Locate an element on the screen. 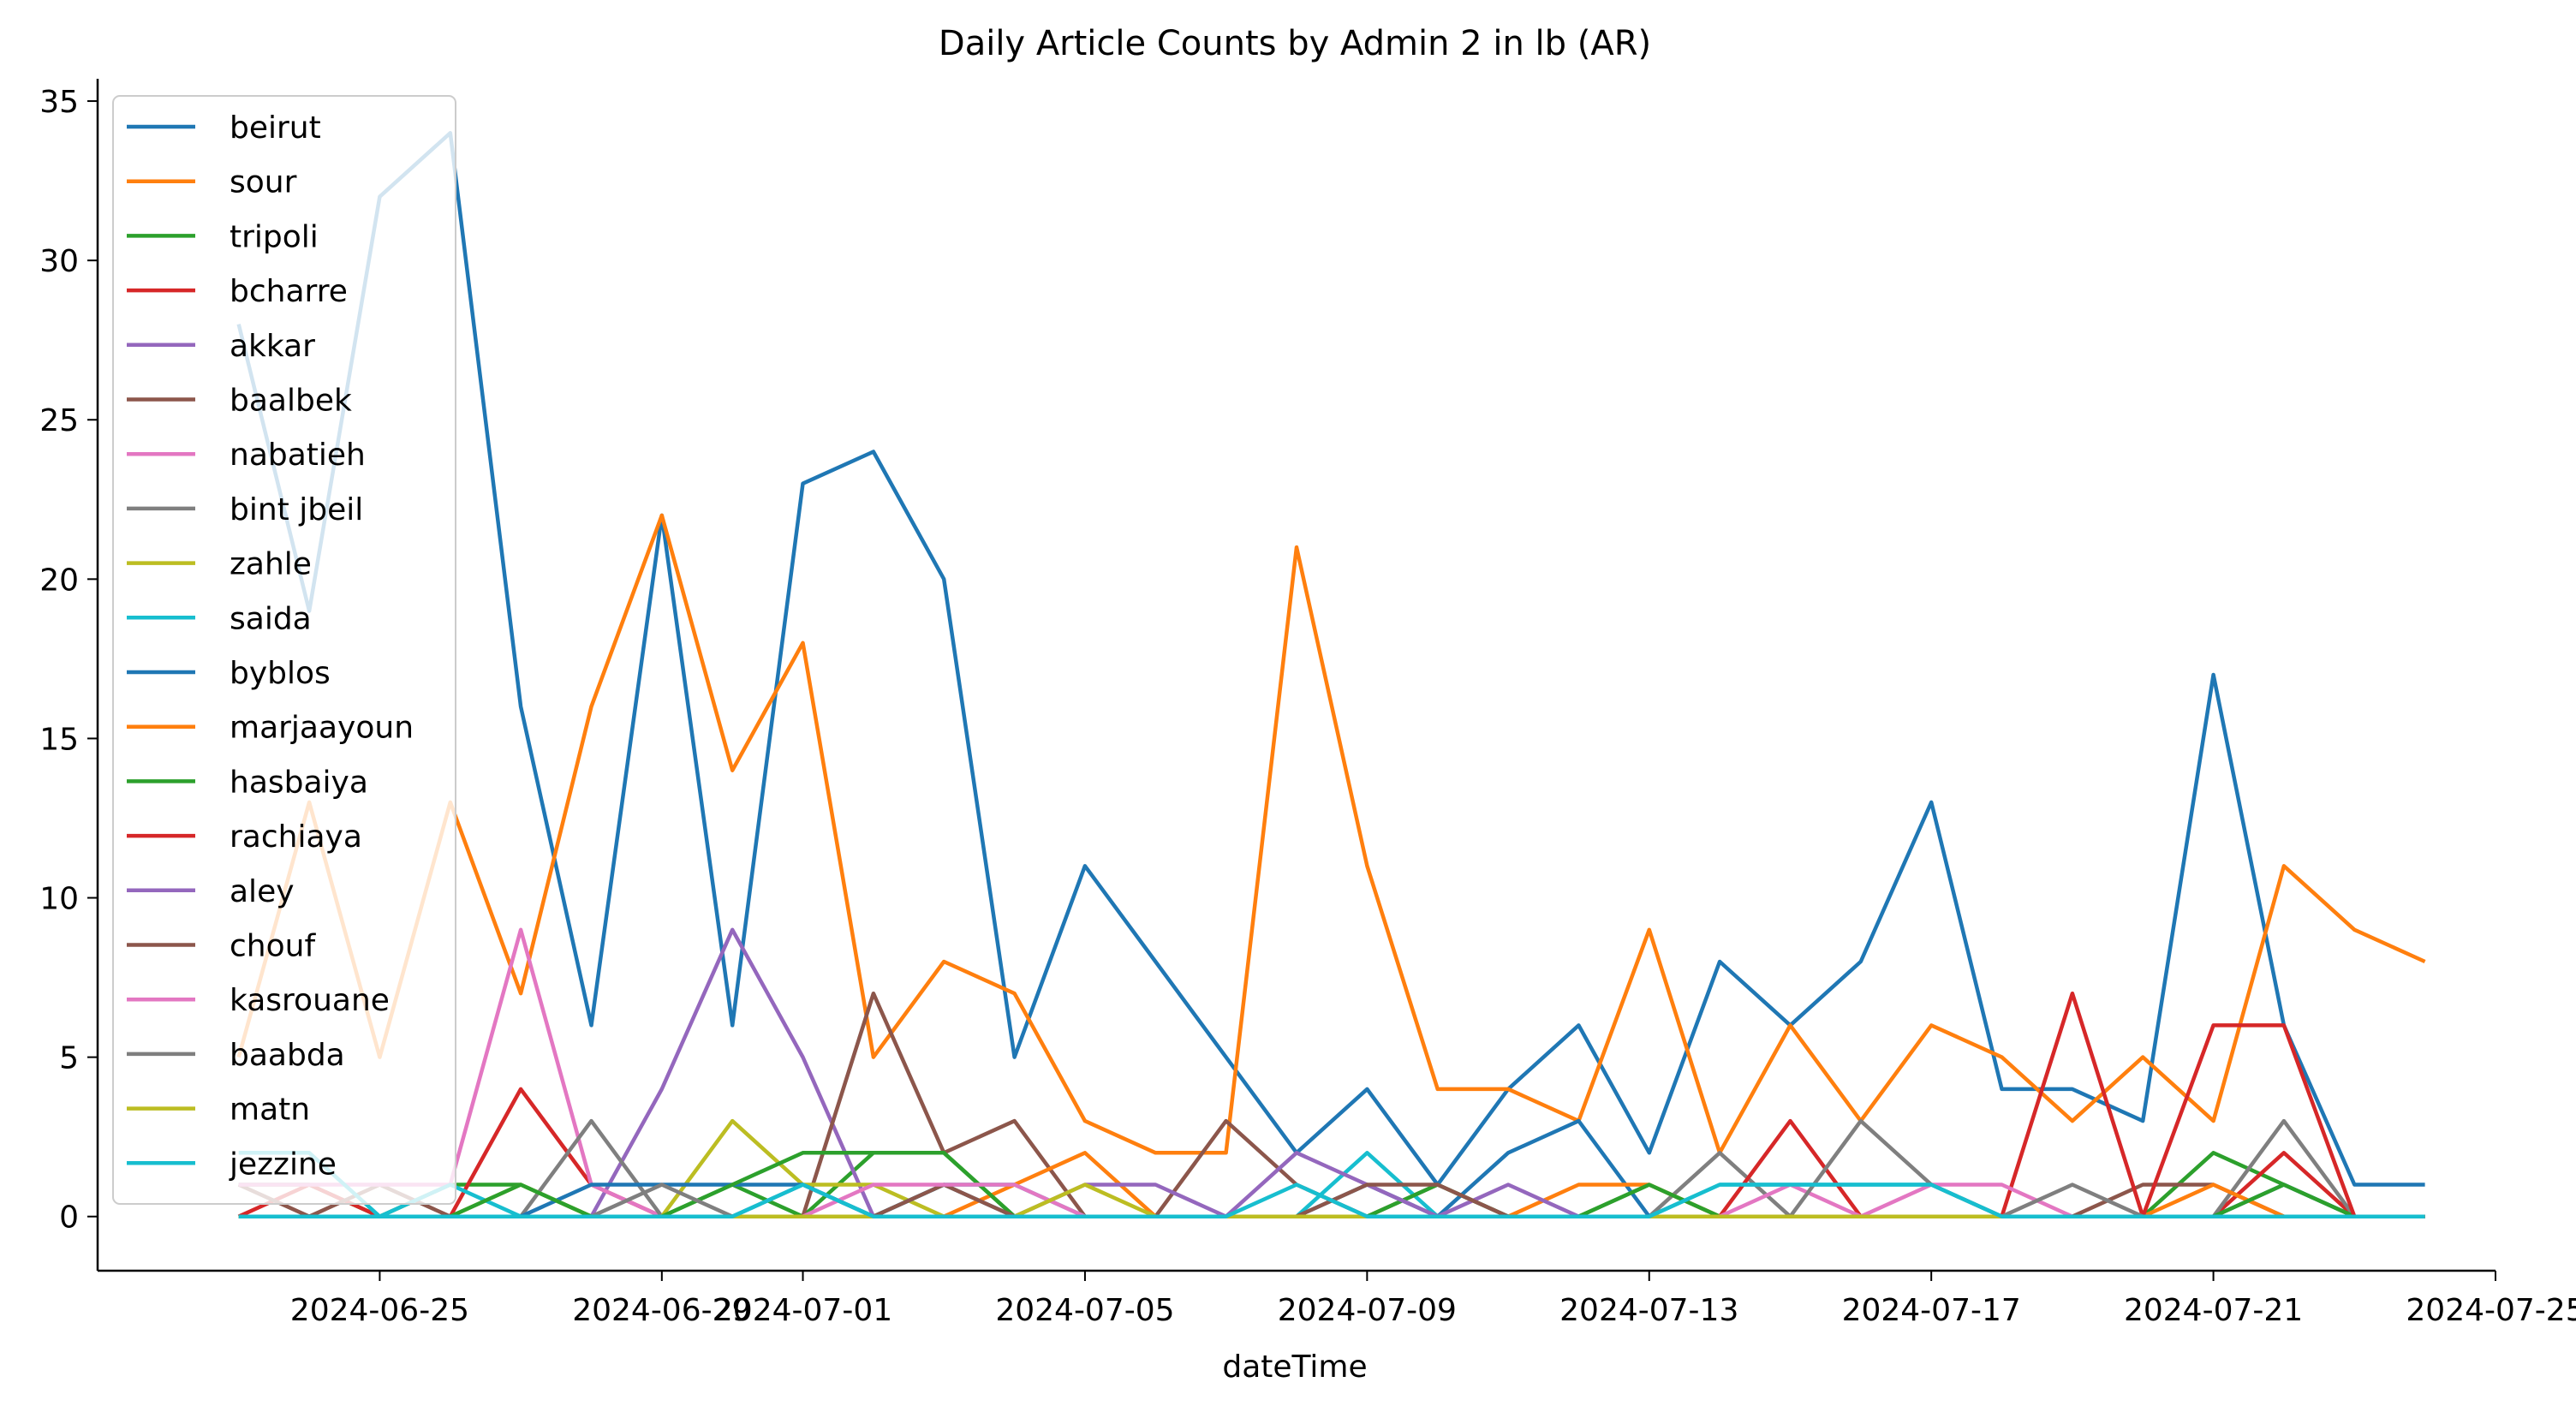 The width and height of the screenshot is (2576, 1406). series-line-jezzine is located at coordinates (1331, 1200).